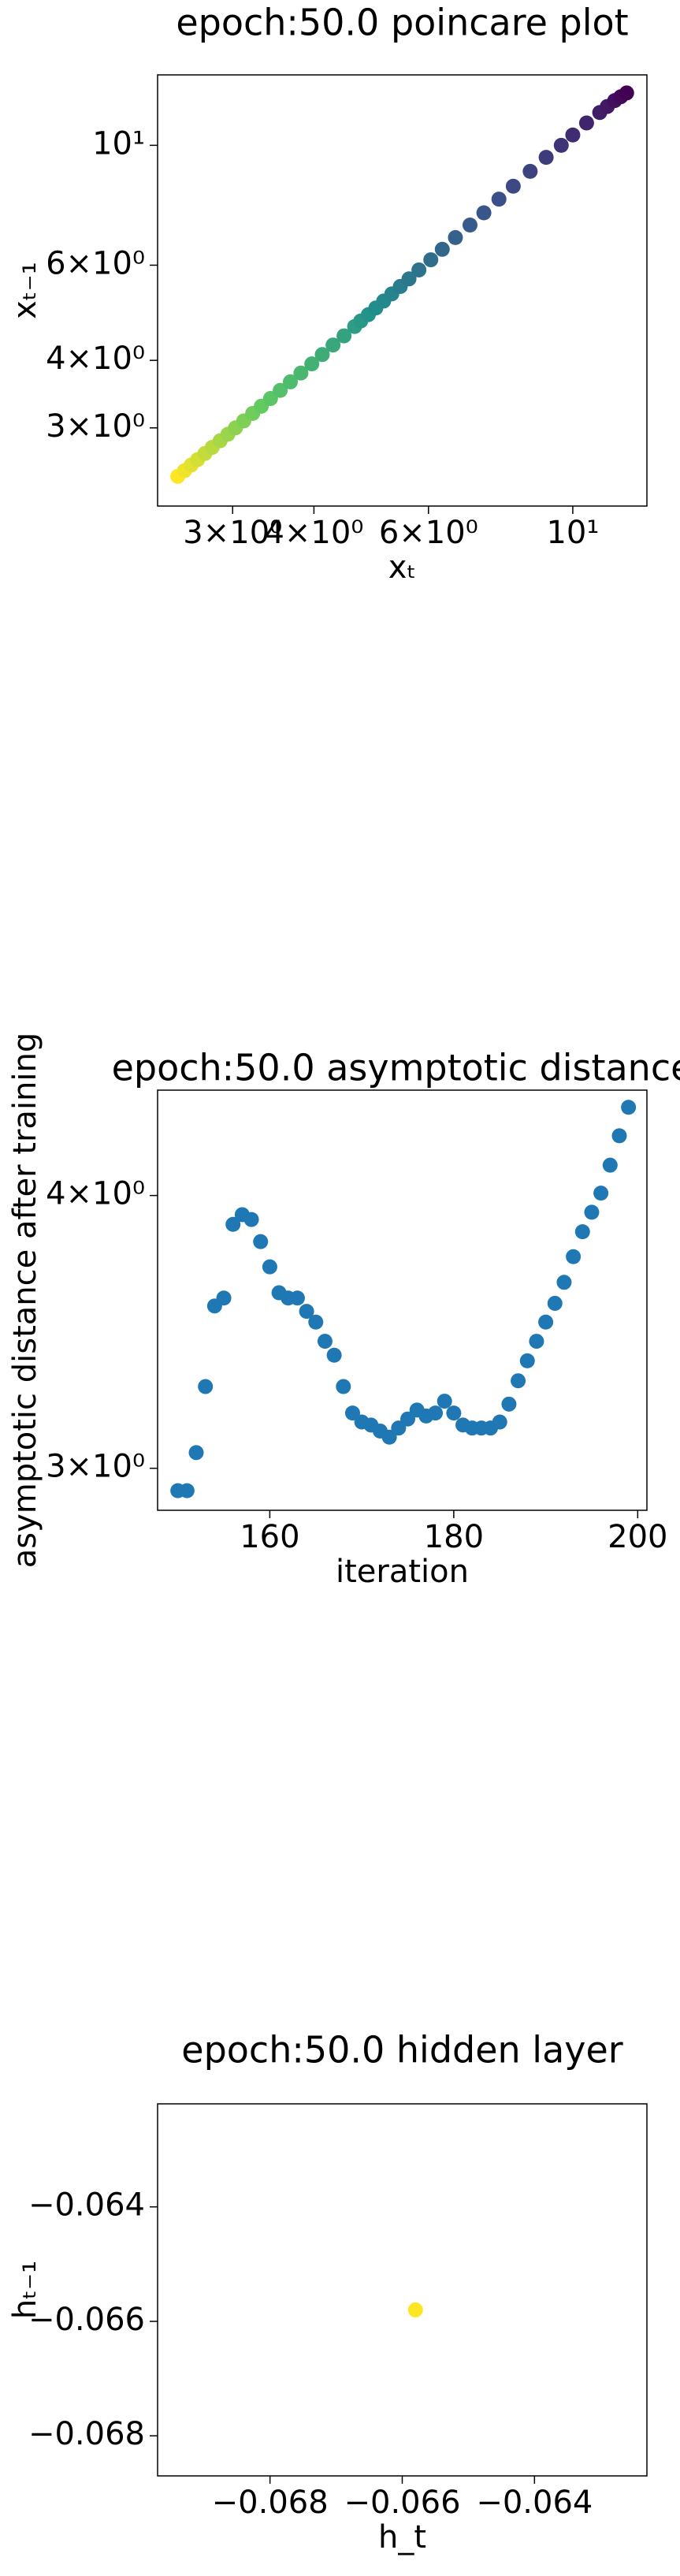  Describe the element at coordinates (232, 533) in the screenshot. I see `x-tick-label: 3×10⁰` at that location.